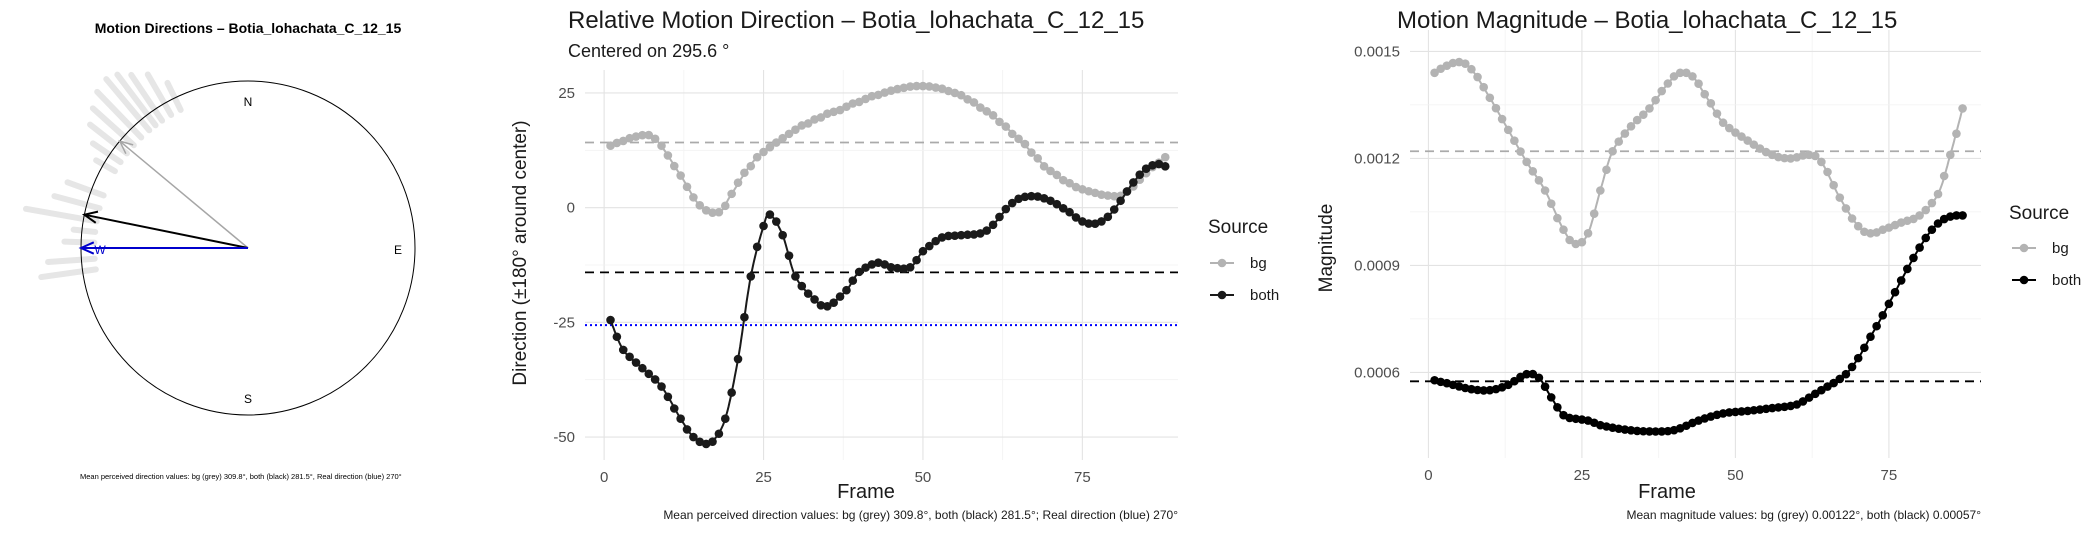  Describe the element at coordinates (86, 248) in the screenshot. I see `real-arrowhead` at that location.